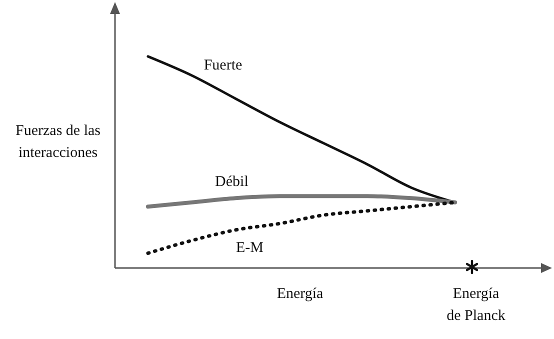 The width and height of the screenshot is (554, 339). I want to click on x-axis-title: Energía, so click(300, 294).